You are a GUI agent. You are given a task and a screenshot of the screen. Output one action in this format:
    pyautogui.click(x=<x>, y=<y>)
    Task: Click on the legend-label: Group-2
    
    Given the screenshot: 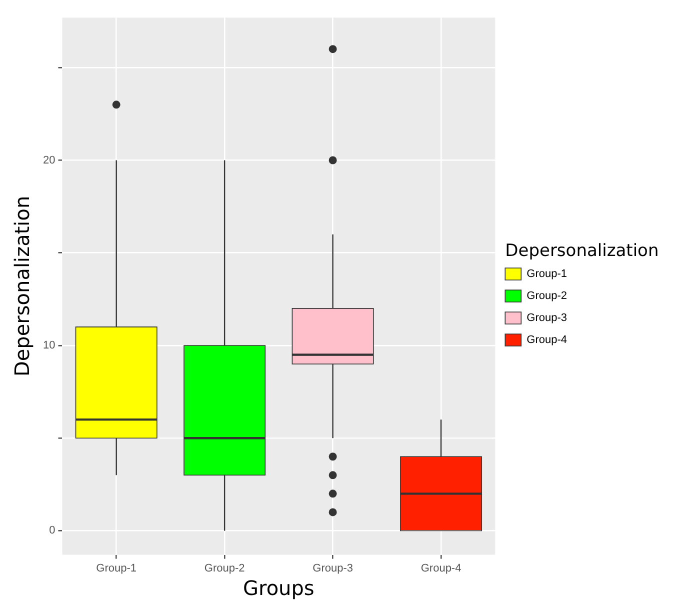 What is the action you would take?
    pyautogui.click(x=547, y=296)
    